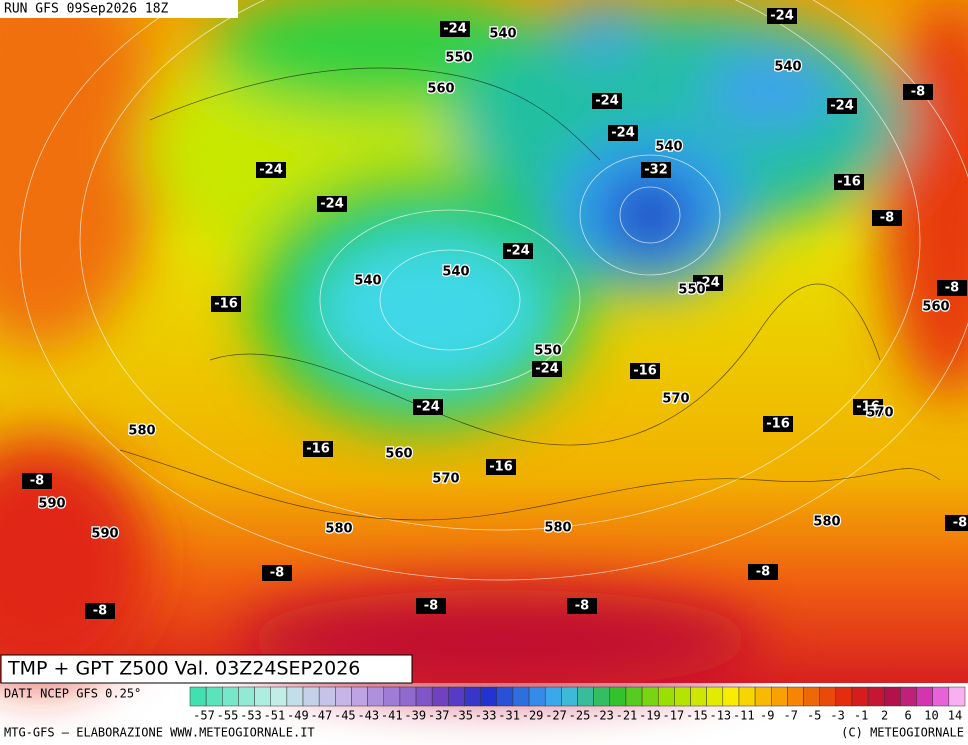 Image resolution: width=968 pixels, height=745 pixels. I want to click on scale-label: -1, so click(861, 716).